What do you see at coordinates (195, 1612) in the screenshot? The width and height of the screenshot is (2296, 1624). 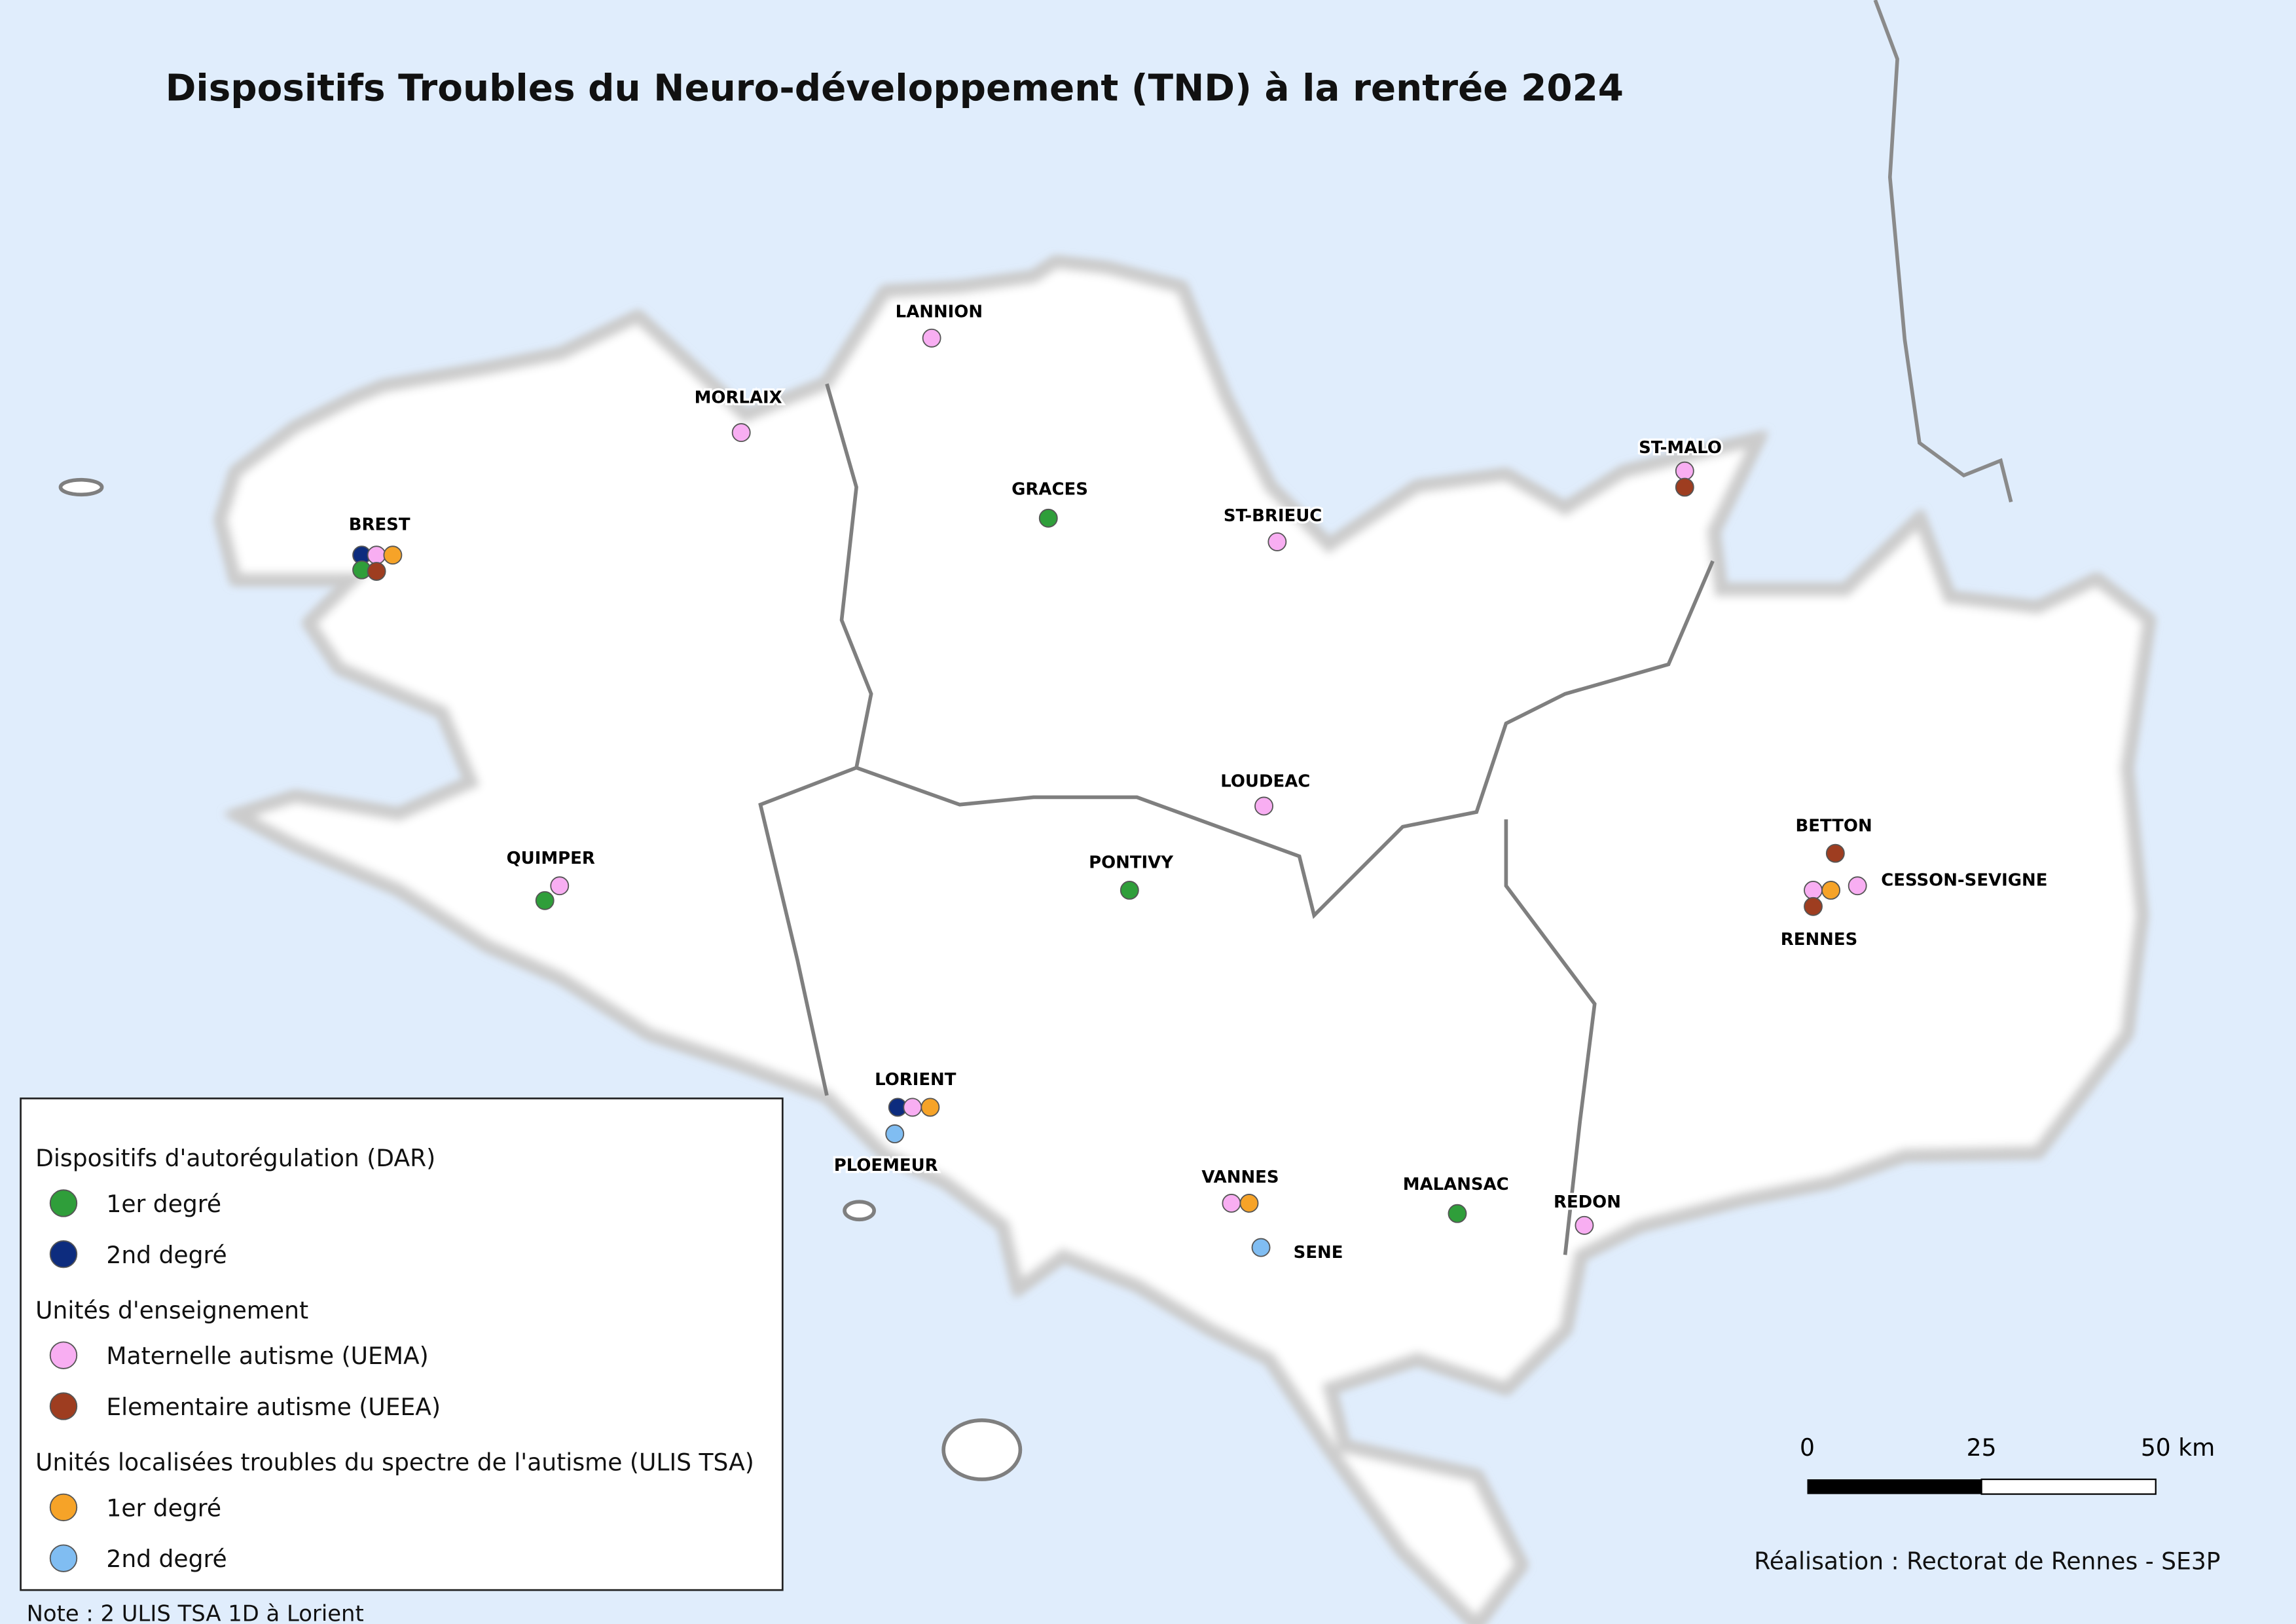 I see `note: Note : 2 ULIS TSA 1D à Lorient` at bounding box center [195, 1612].